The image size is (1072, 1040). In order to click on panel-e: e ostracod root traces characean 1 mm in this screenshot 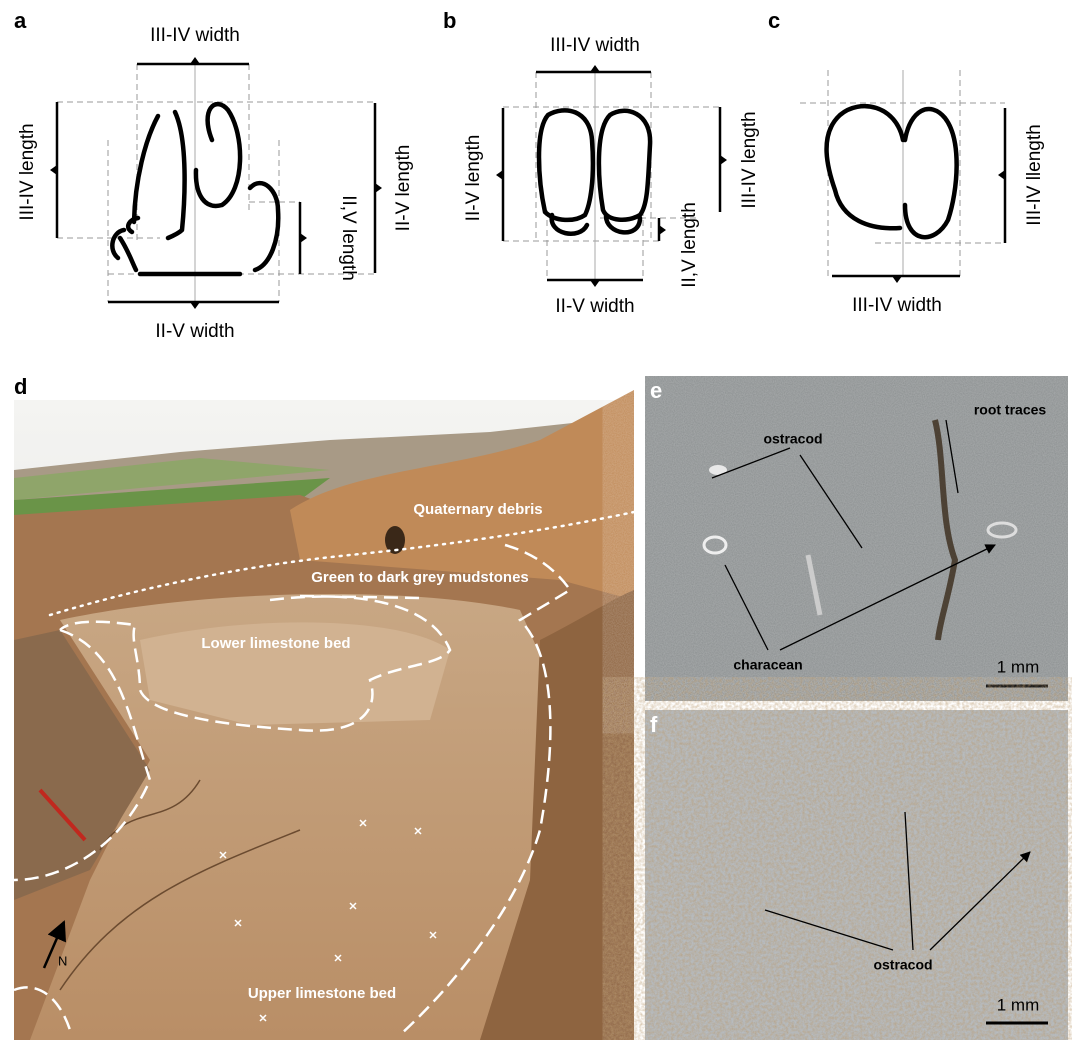, I will do `click(856, 538)`.